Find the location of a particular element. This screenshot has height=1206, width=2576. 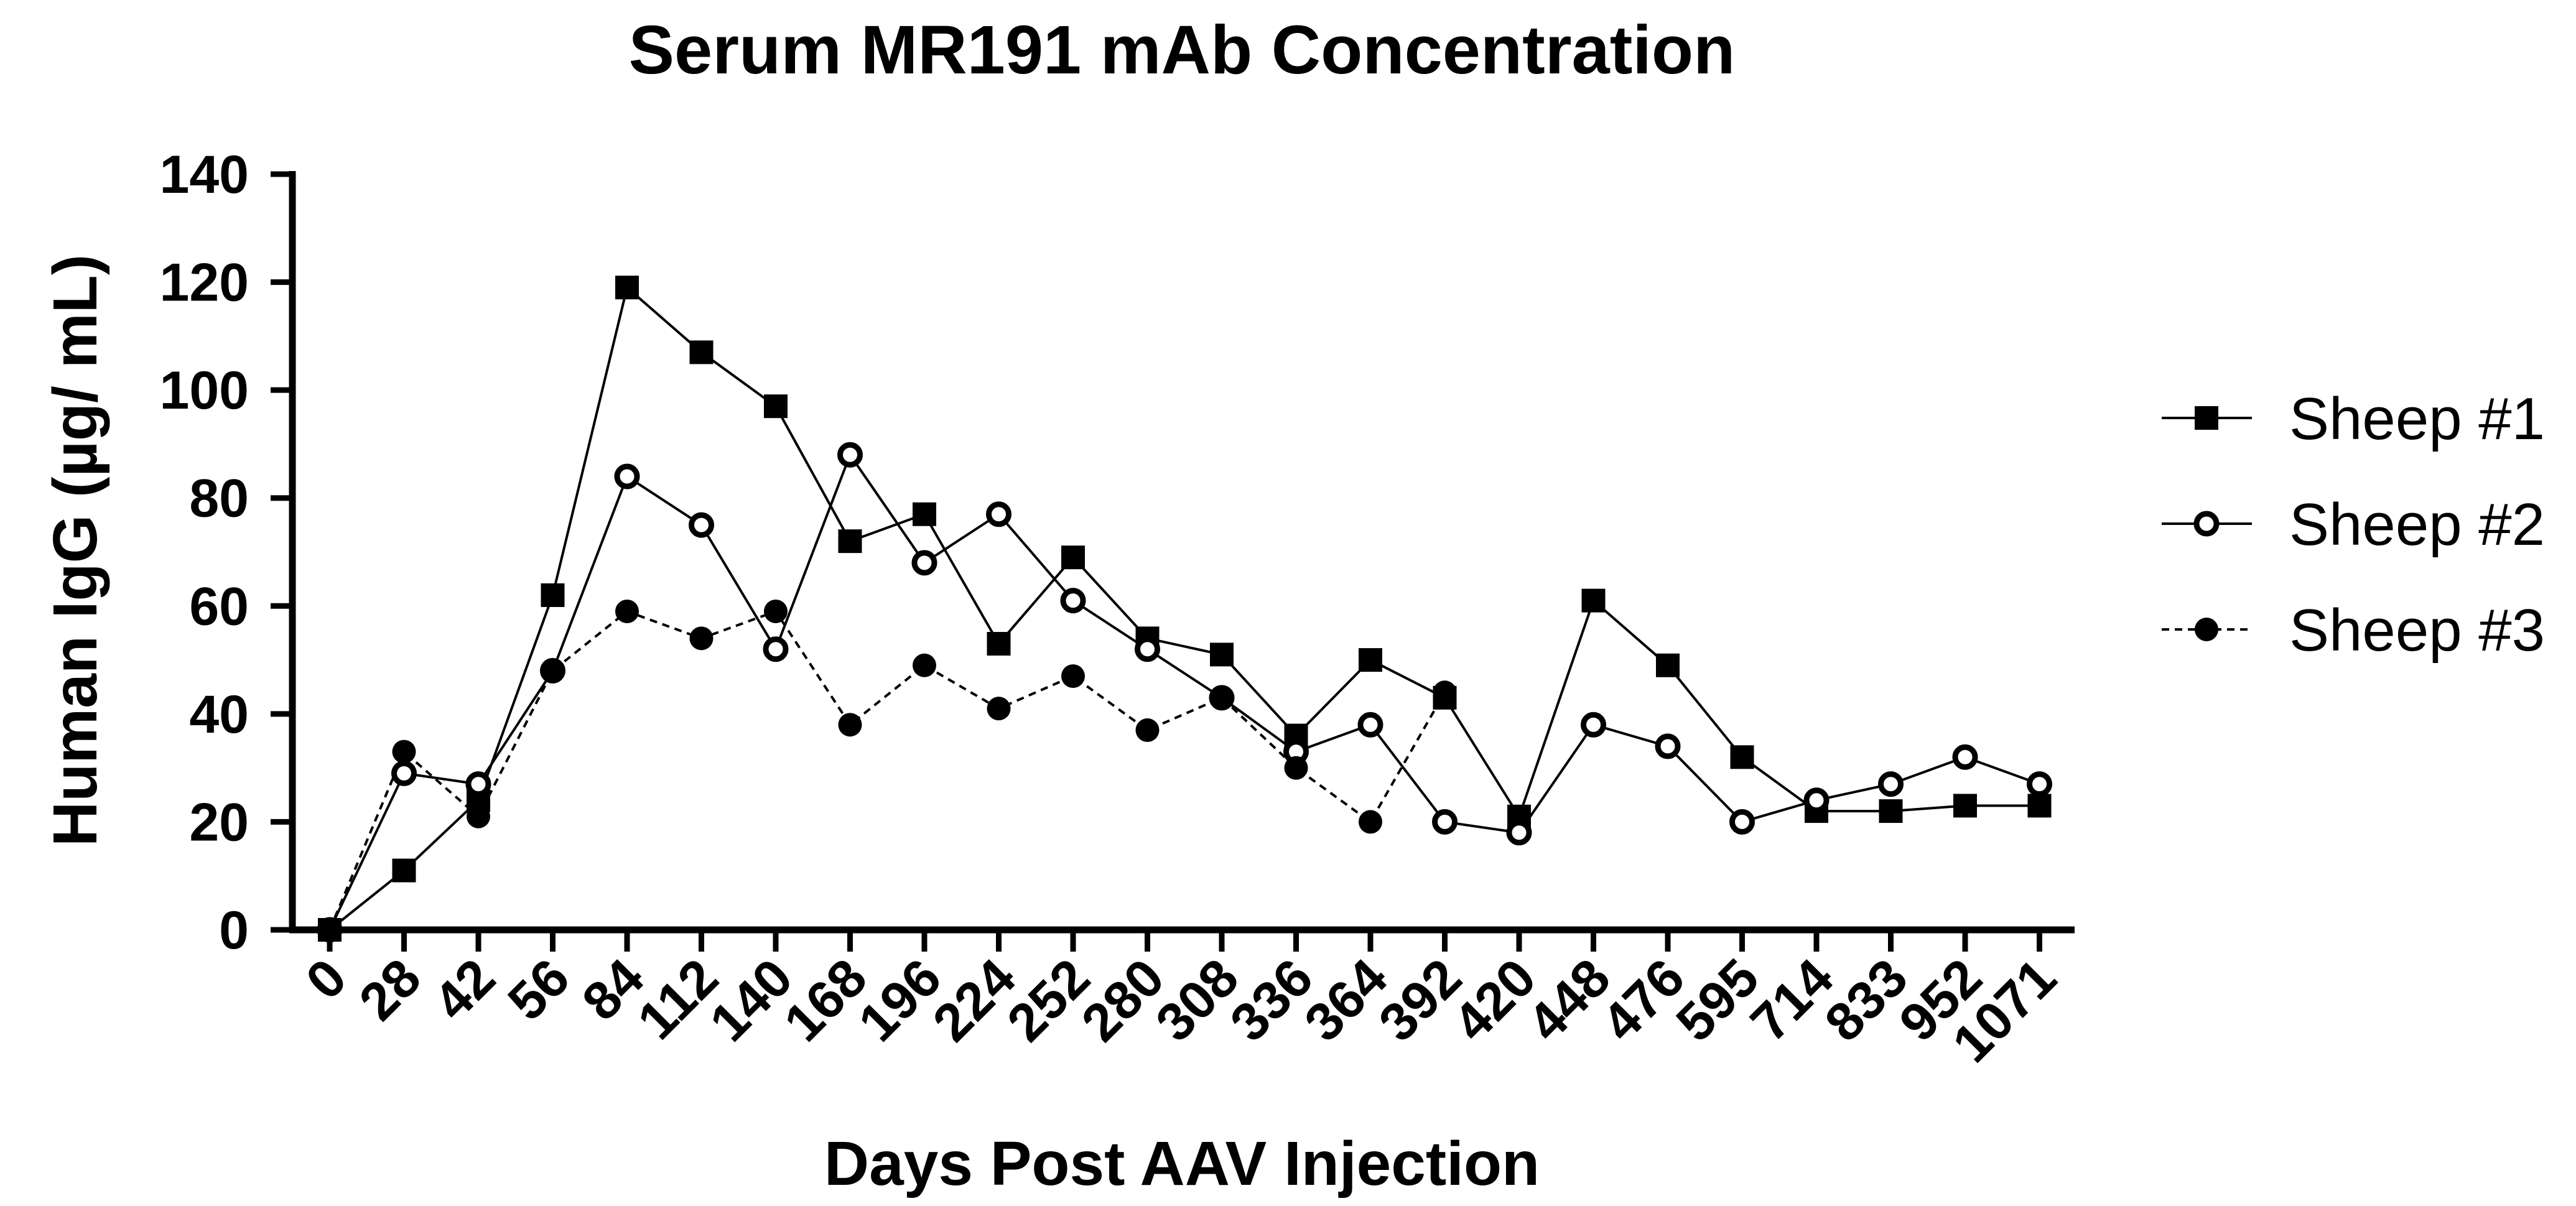

x-axis-label: Days Post AAV Injection is located at coordinates (1182, 1164).